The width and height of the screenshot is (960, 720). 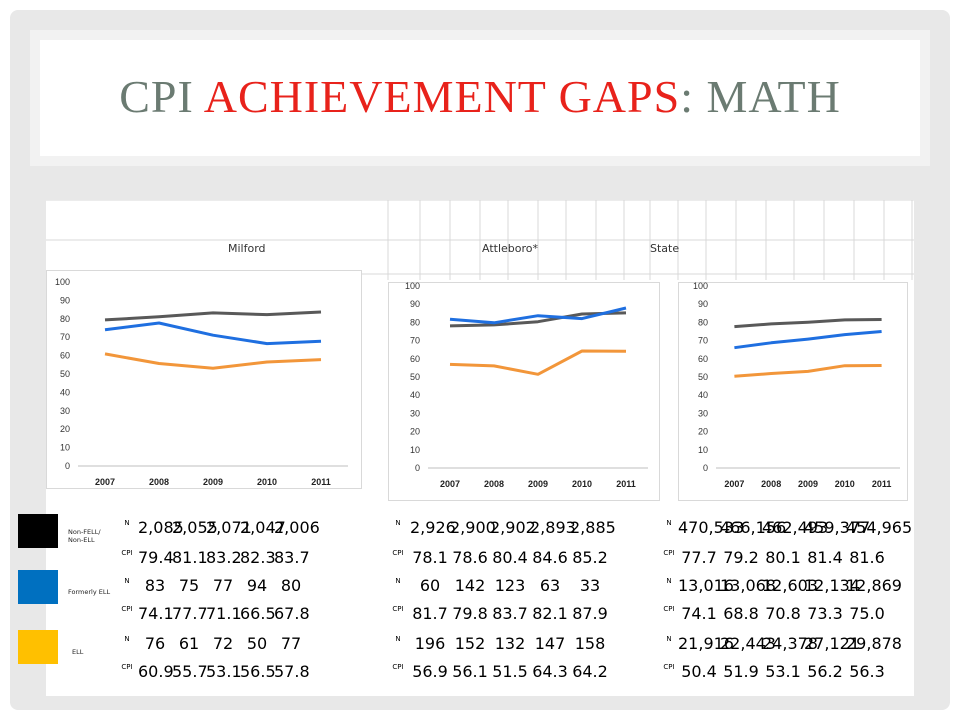 What do you see at coordinates (867, 671) in the screenshot?
I see `table-cell: 56.3` at bounding box center [867, 671].